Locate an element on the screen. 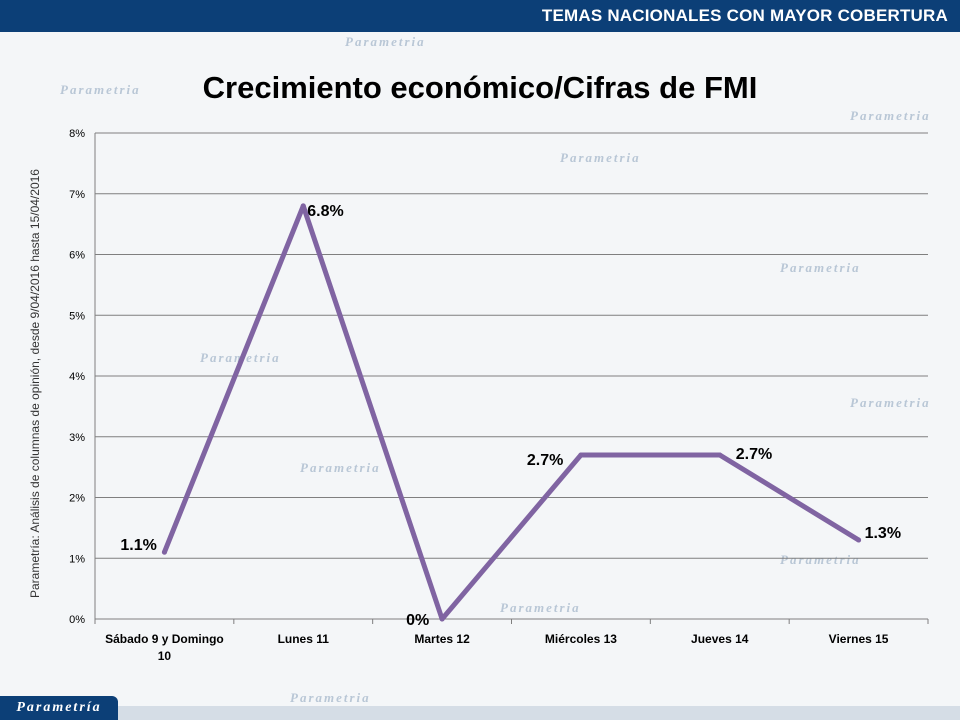  y-tick-label: 8% is located at coordinates (77, 134).